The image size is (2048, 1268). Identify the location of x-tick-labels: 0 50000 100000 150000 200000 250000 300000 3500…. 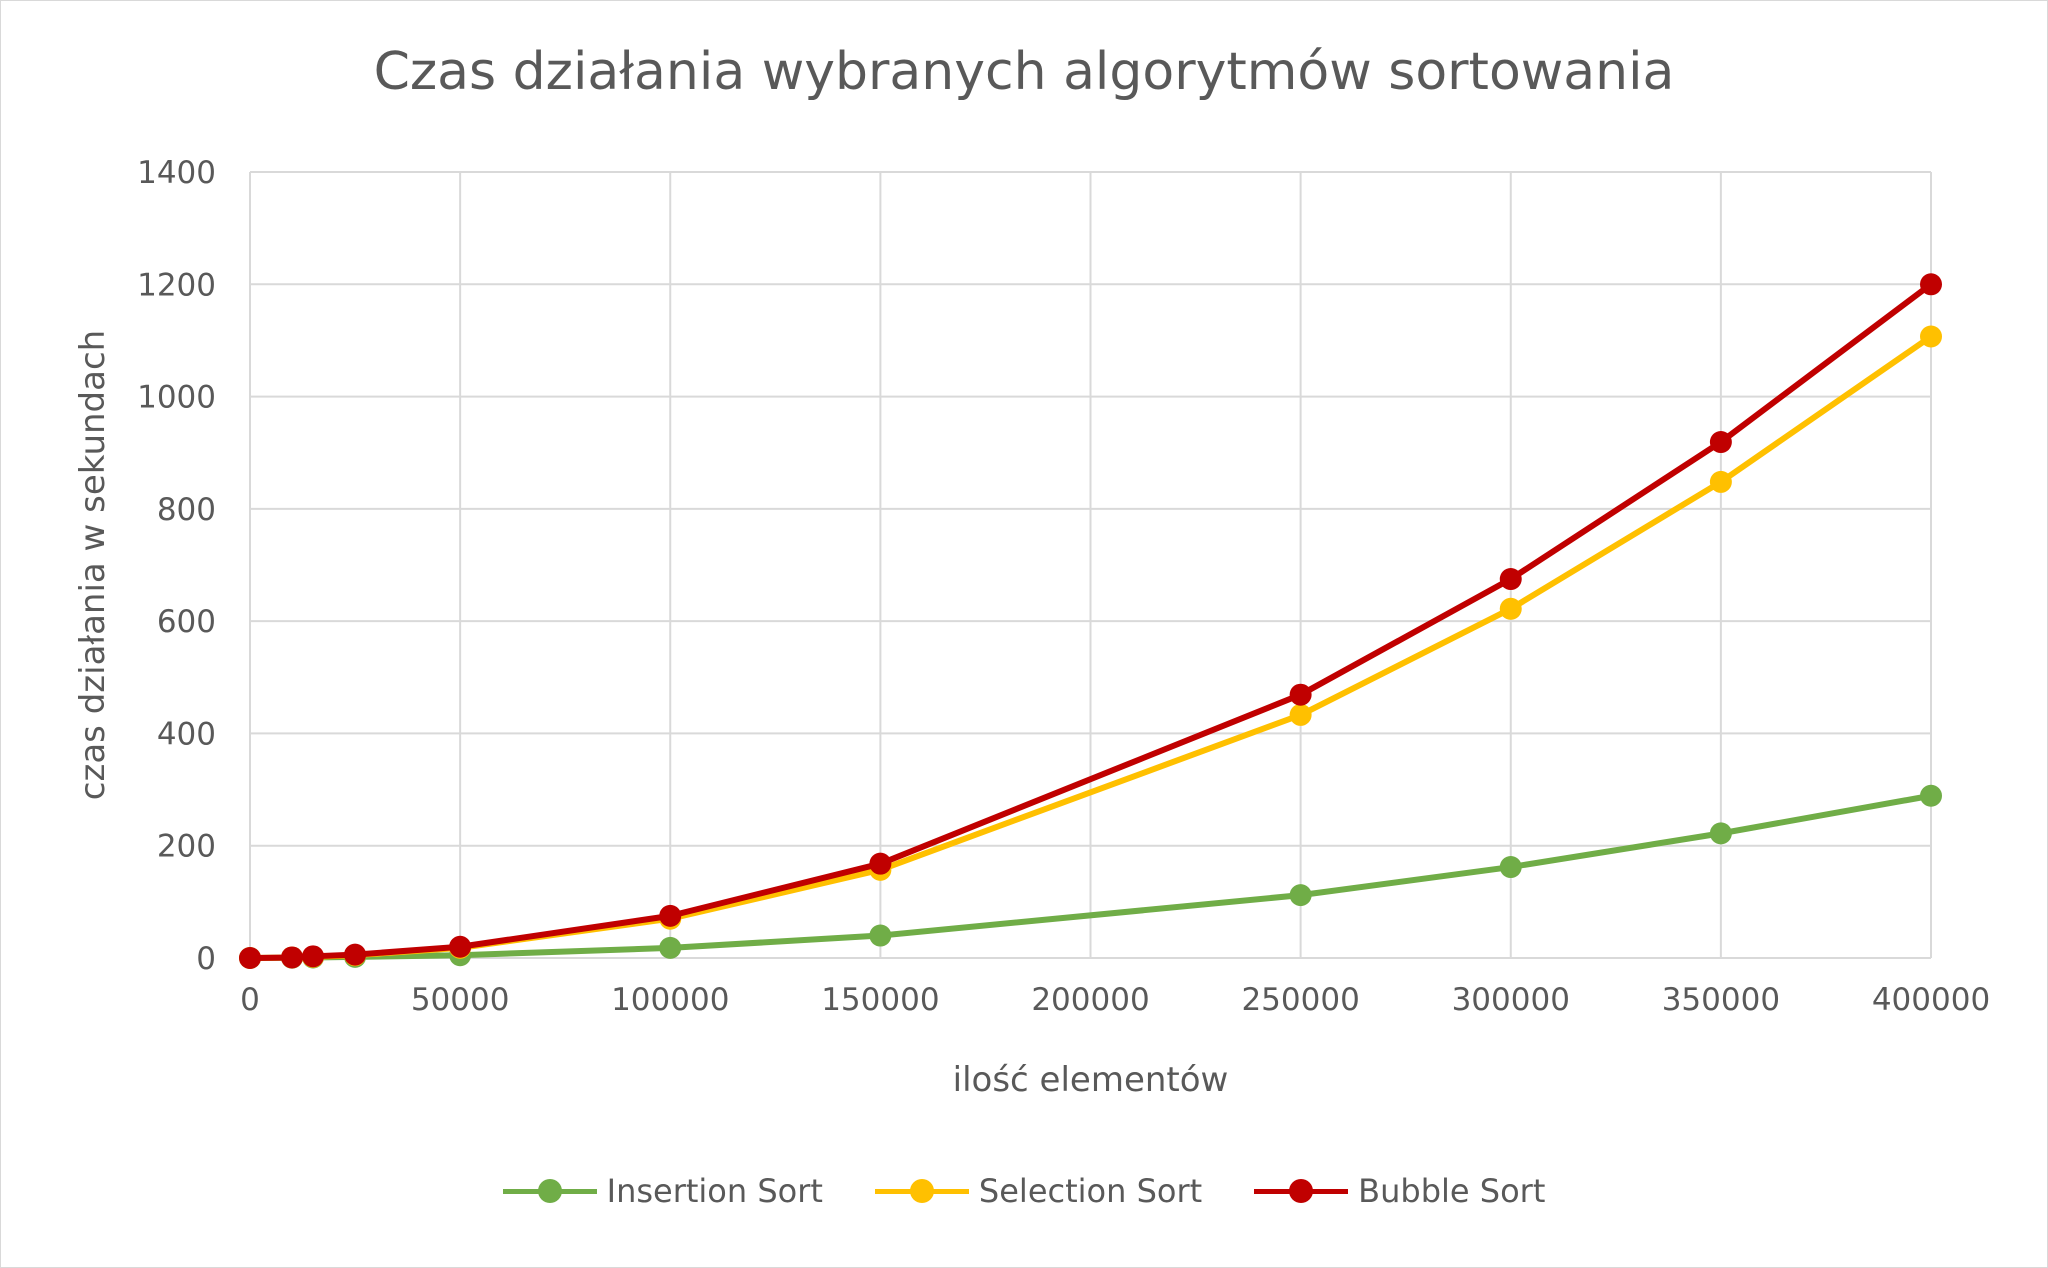
(1115, 1000).